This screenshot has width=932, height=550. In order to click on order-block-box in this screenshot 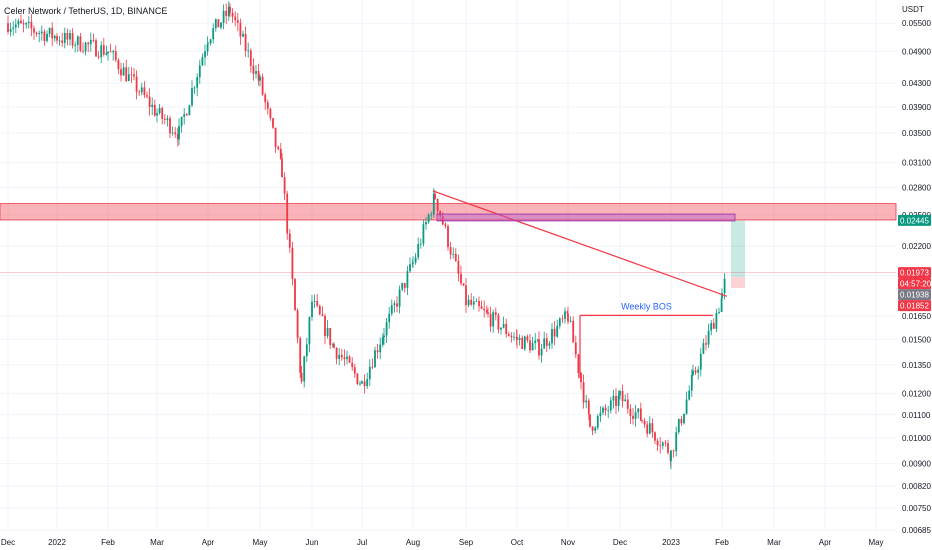, I will do `click(586, 217)`.